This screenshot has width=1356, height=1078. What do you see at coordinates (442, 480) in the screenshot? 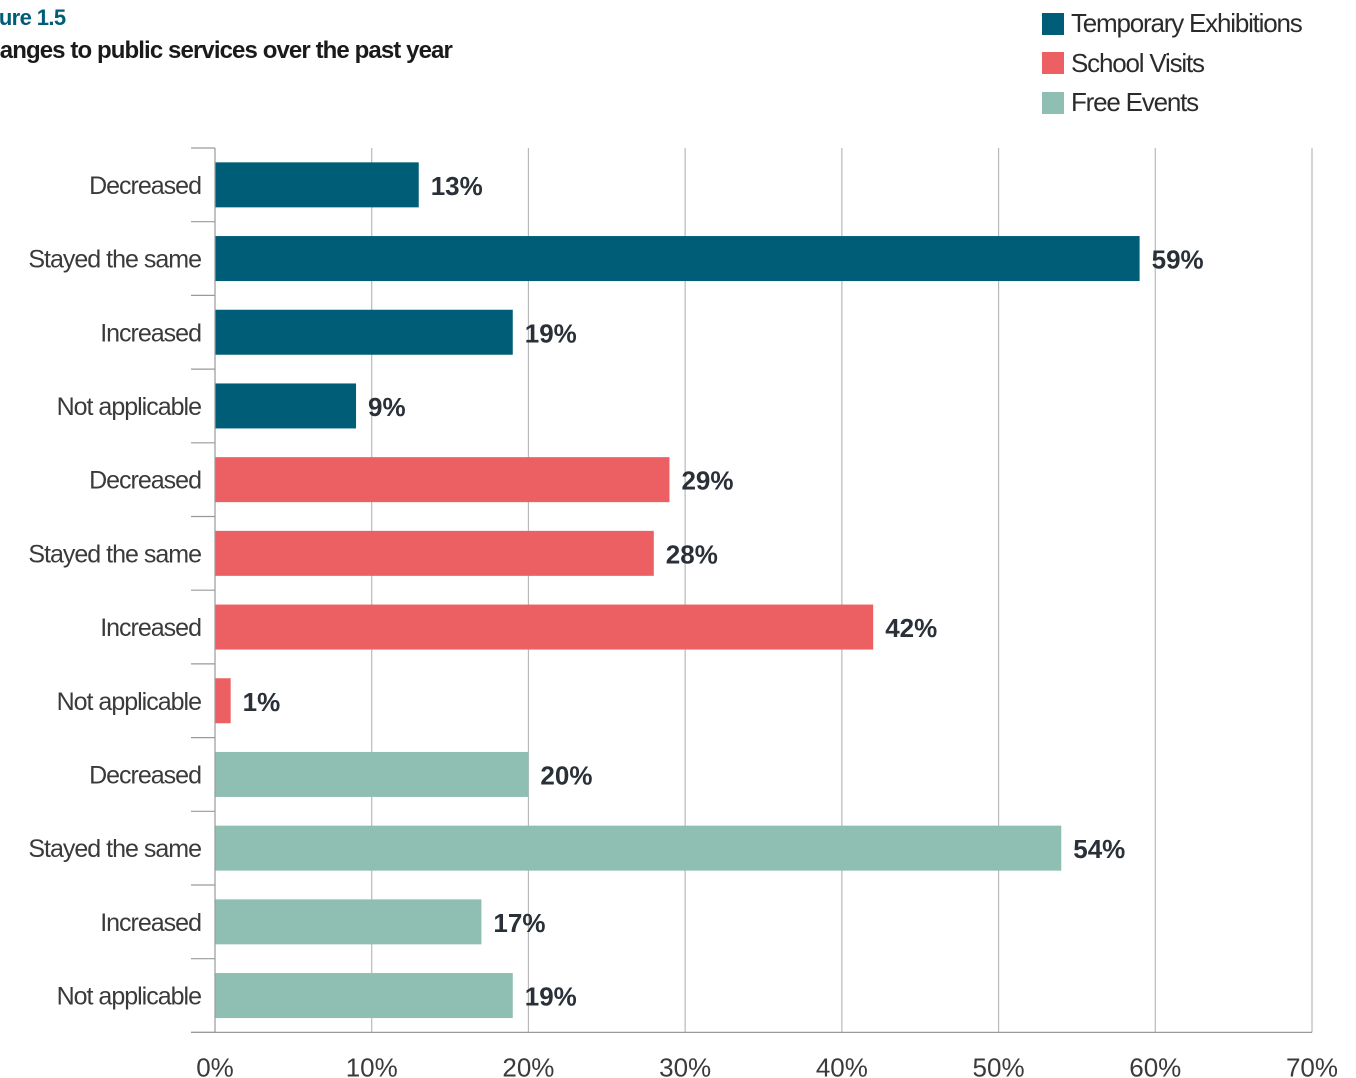
I see `bar-school-visits-decreased` at bounding box center [442, 480].